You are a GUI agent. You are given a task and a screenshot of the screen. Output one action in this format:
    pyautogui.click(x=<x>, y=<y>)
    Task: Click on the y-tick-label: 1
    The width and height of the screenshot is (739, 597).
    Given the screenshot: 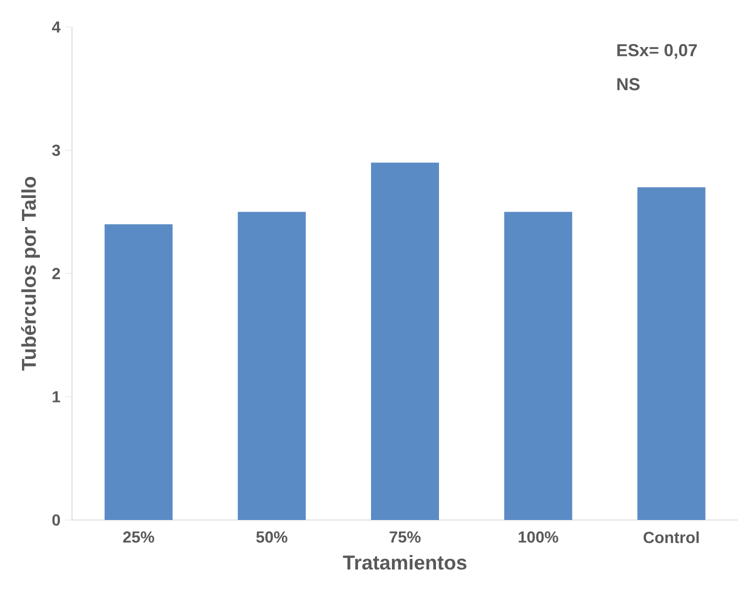 What is the action you would take?
    pyautogui.click(x=56, y=396)
    